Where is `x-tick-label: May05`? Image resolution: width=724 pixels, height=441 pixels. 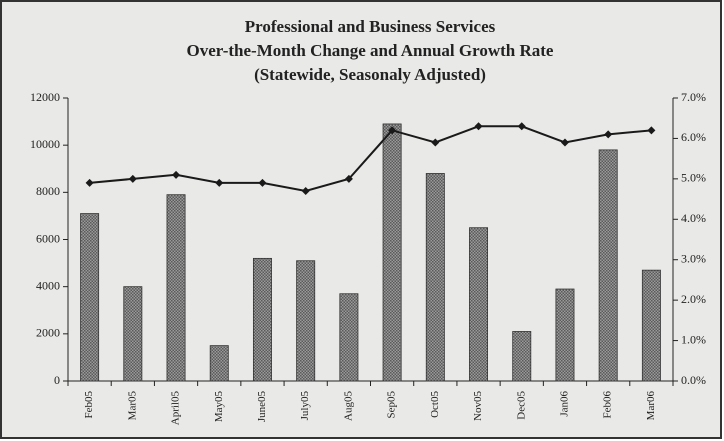
x-tick-label: May05 is located at coordinates (219, 407).